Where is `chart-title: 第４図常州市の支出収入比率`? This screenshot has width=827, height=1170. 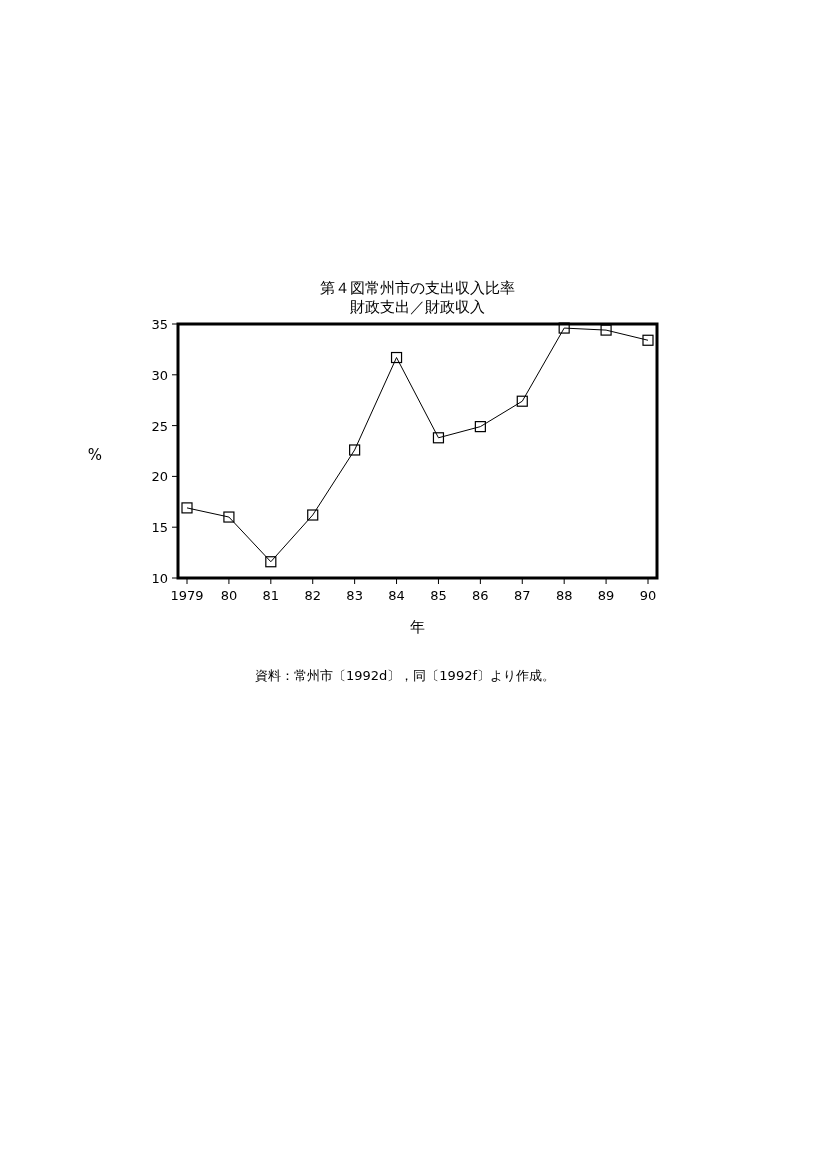
chart-title: 第４図常州市の支出収入比率 is located at coordinates (417, 288).